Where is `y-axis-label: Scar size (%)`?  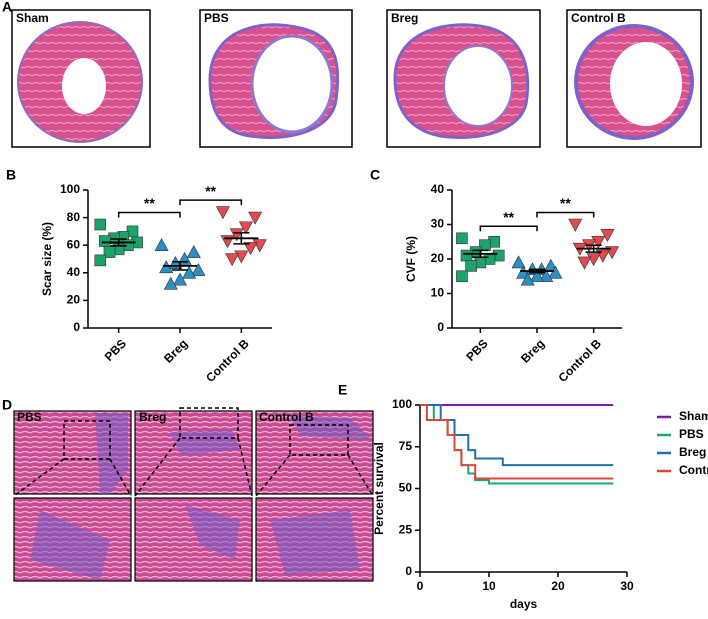
y-axis-label: Scar size (%) is located at coordinates (47, 259).